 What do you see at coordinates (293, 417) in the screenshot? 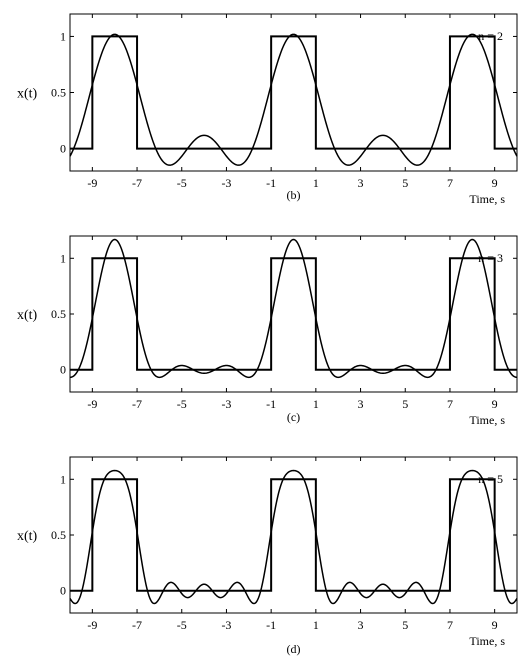
I see `panel-caption: (c)` at bounding box center [293, 417].